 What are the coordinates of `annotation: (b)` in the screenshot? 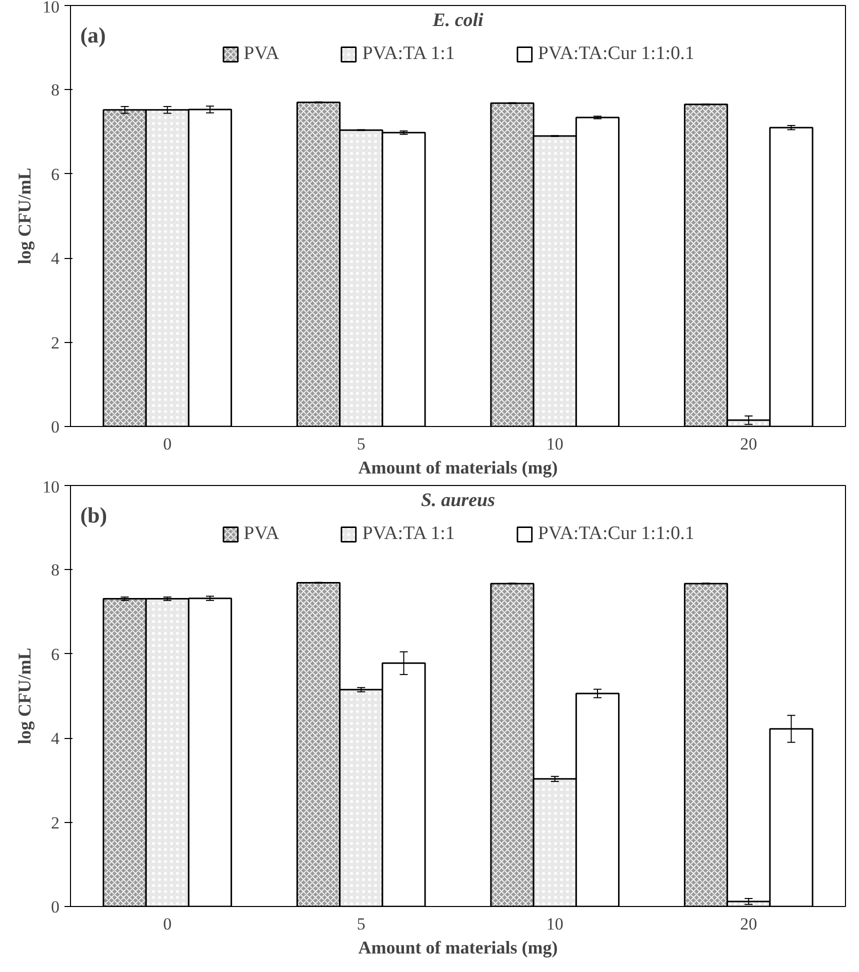 It's located at (94, 515).